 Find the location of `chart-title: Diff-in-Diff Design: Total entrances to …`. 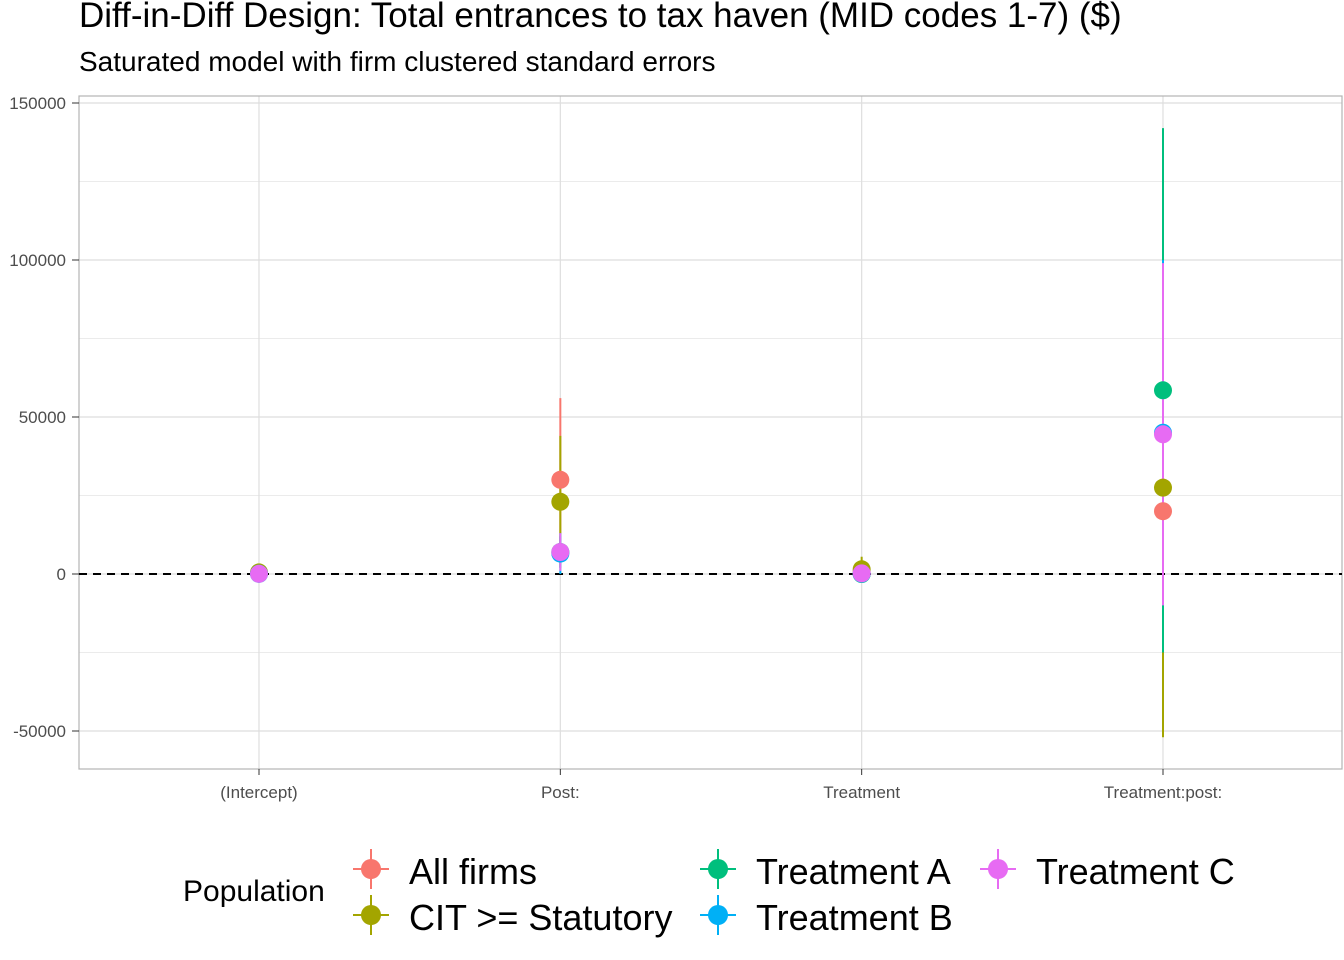

chart-title: Diff-in-Diff Design: Total entrances to … is located at coordinates (600, 17).